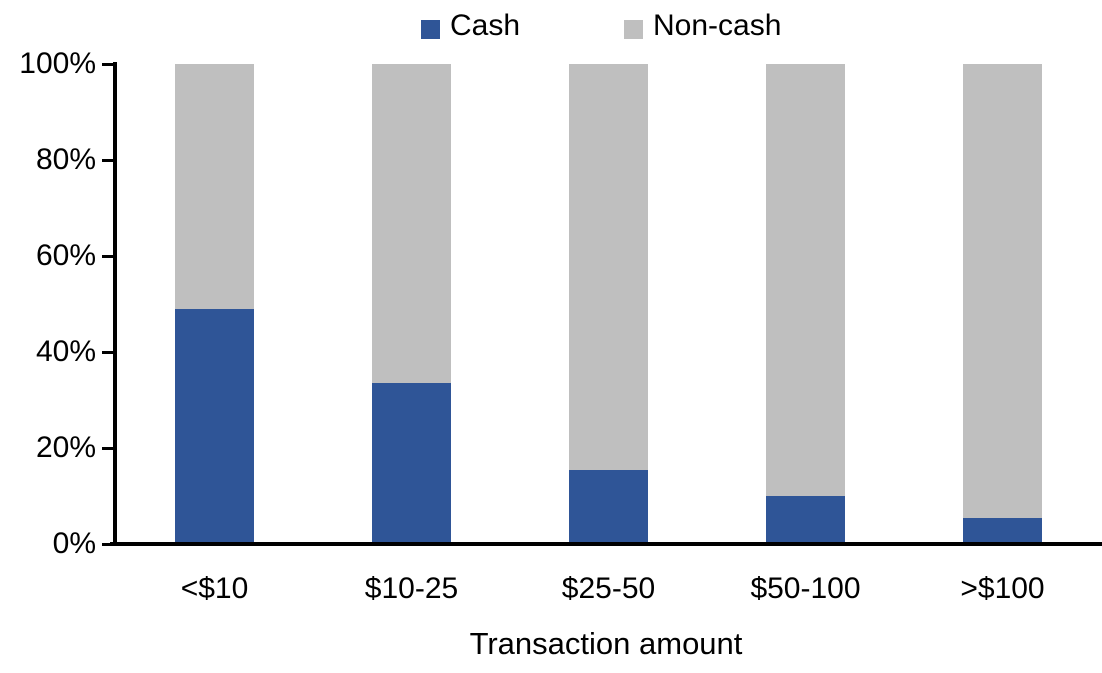 The image size is (1102, 673). What do you see at coordinates (115, 304) in the screenshot?
I see `y-axis-line` at bounding box center [115, 304].